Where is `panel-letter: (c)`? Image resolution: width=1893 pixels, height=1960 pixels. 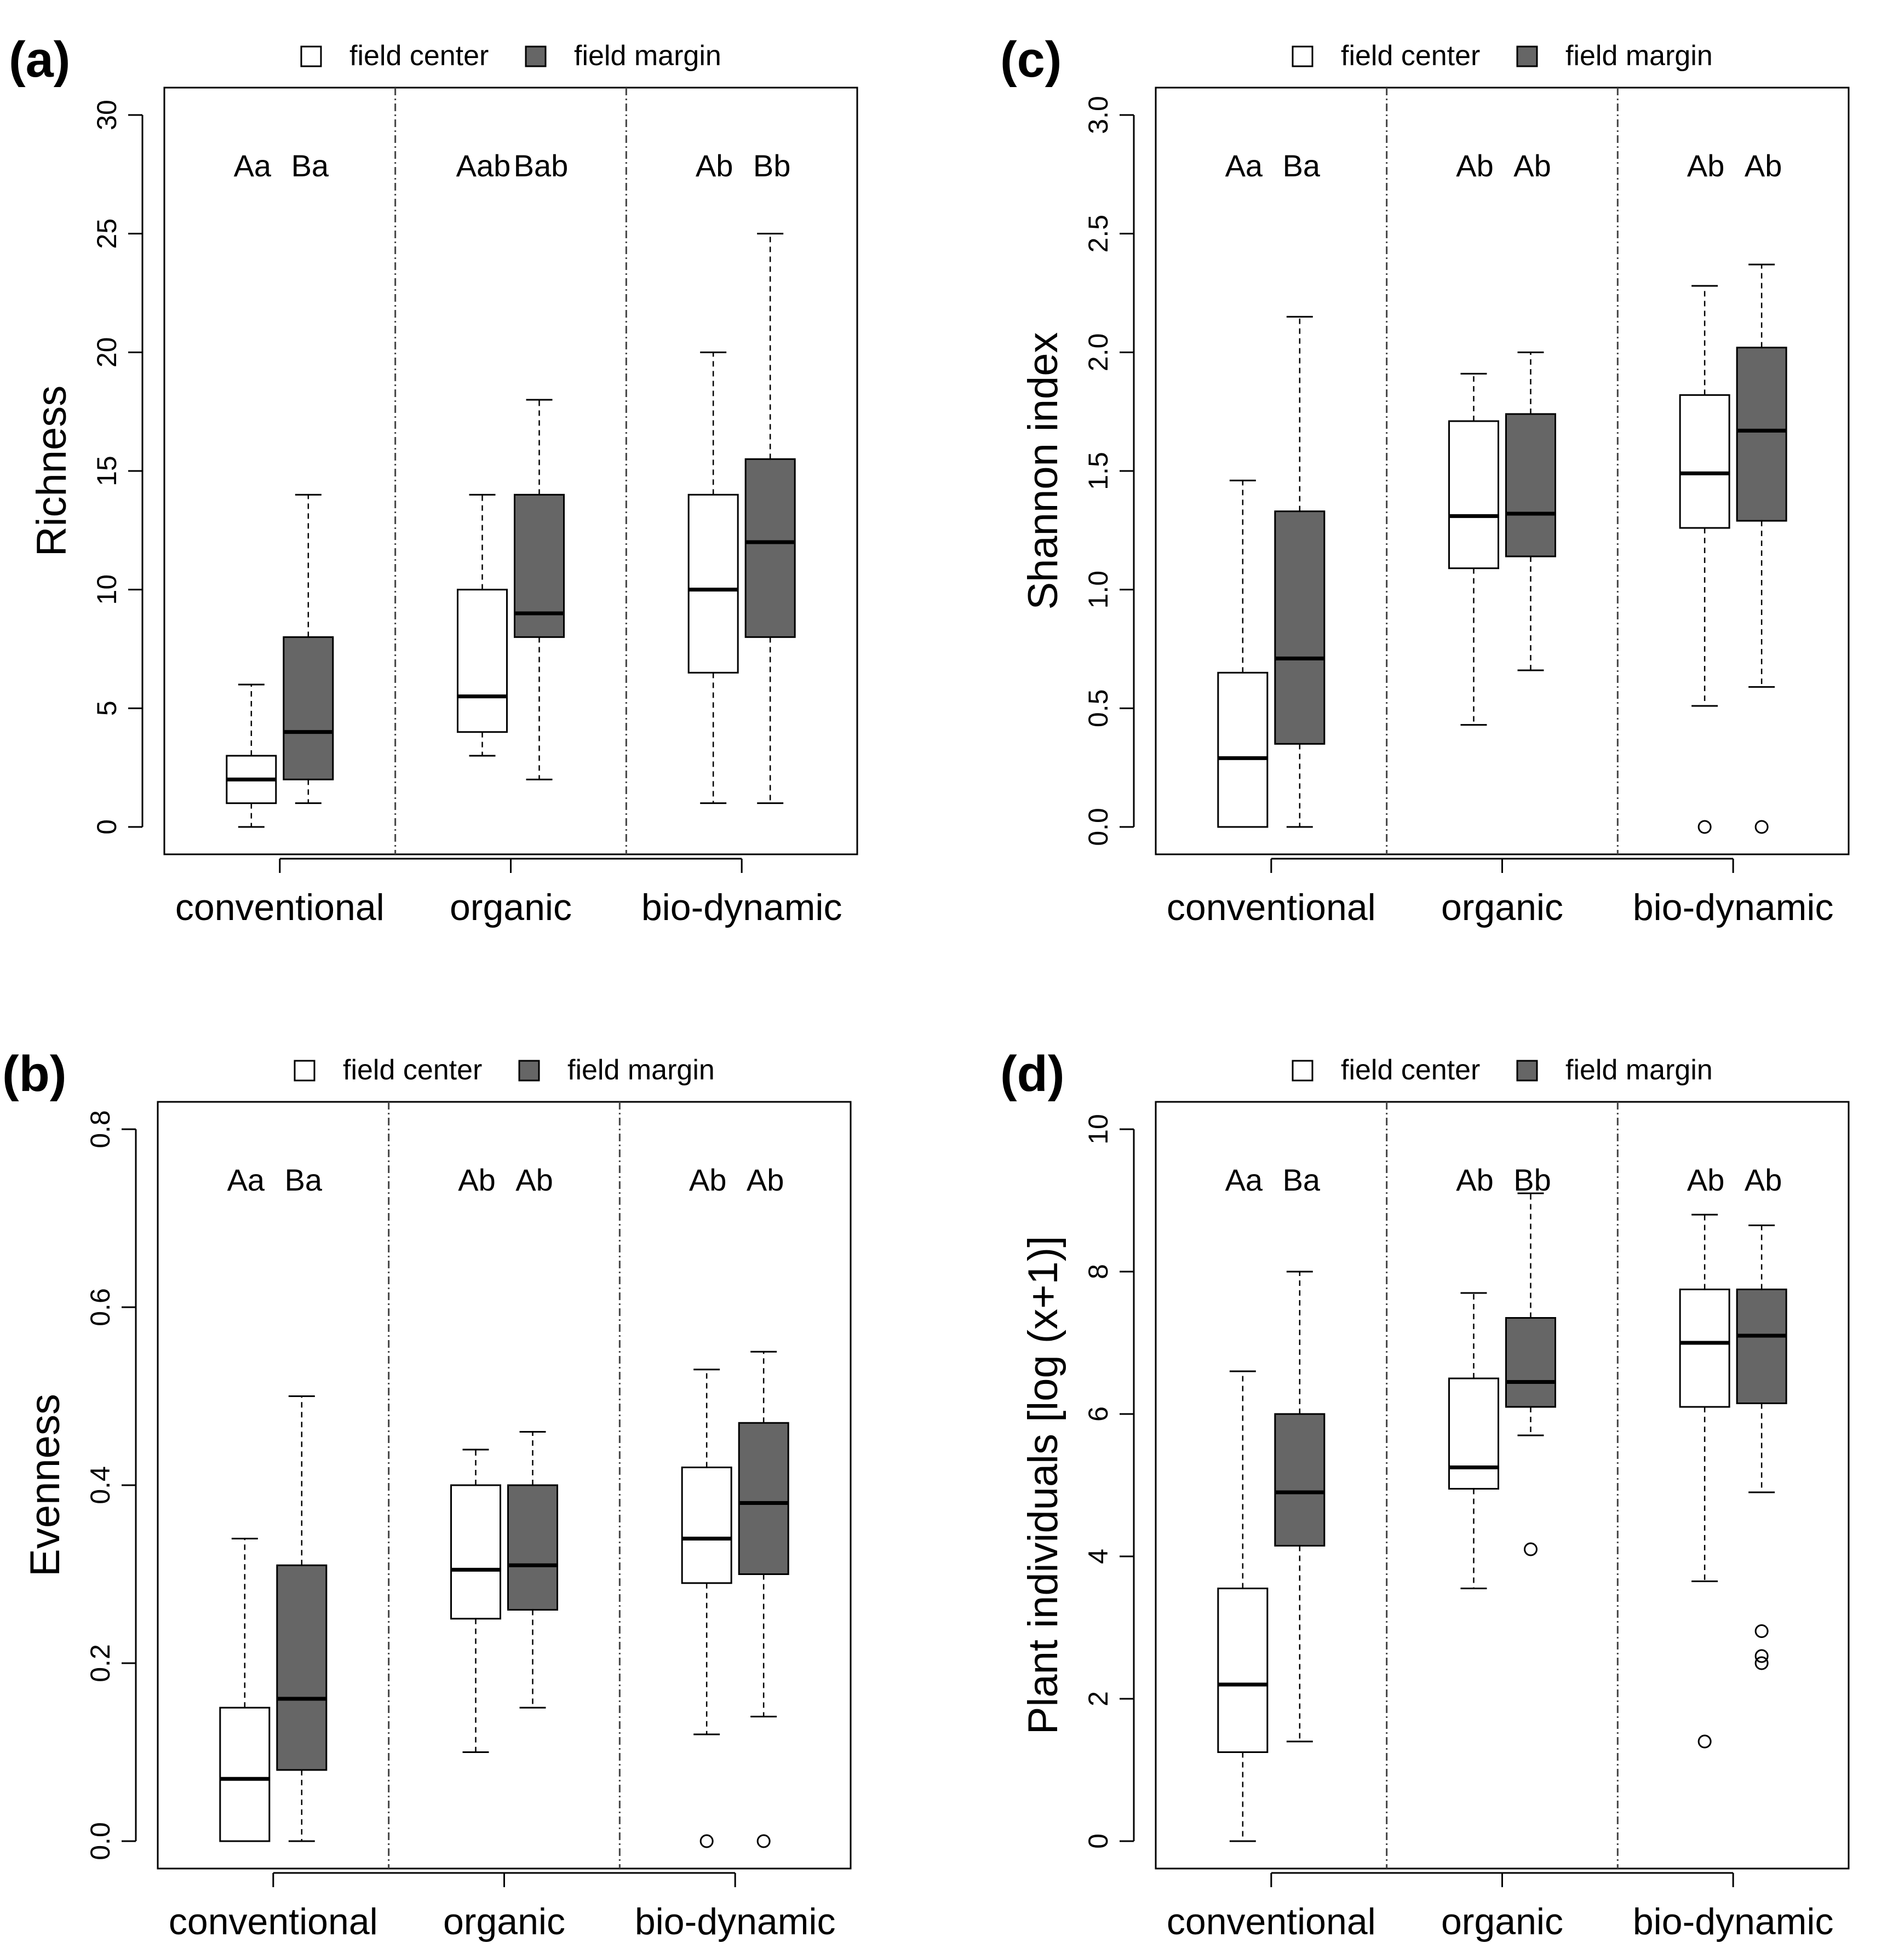 panel-letter: (c) is located at coordinates (1031, 60).